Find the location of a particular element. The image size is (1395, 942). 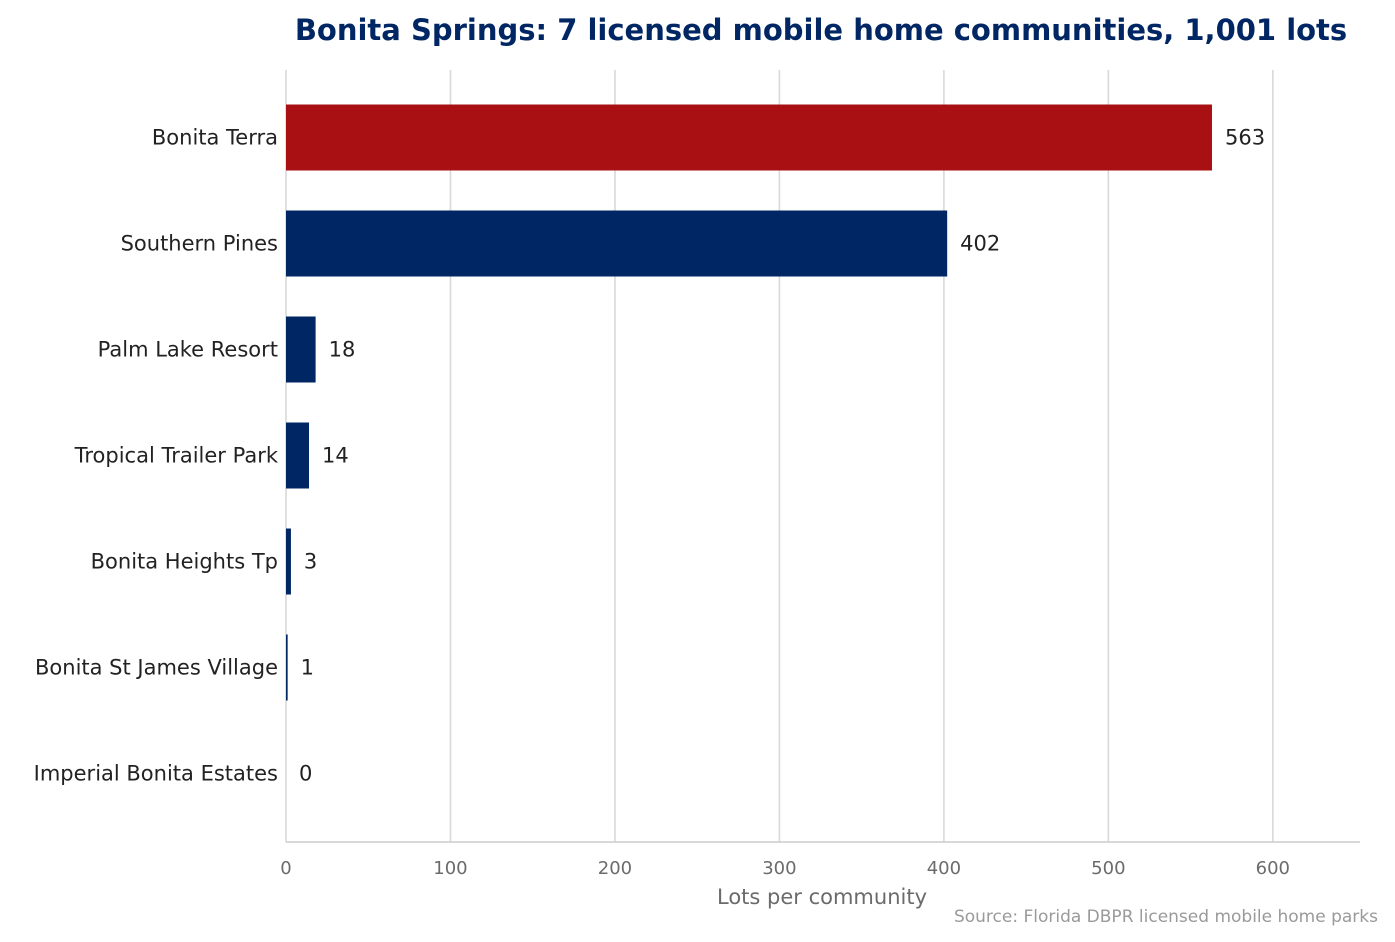

value-label: 563 is located at coordinates (1245, 138).